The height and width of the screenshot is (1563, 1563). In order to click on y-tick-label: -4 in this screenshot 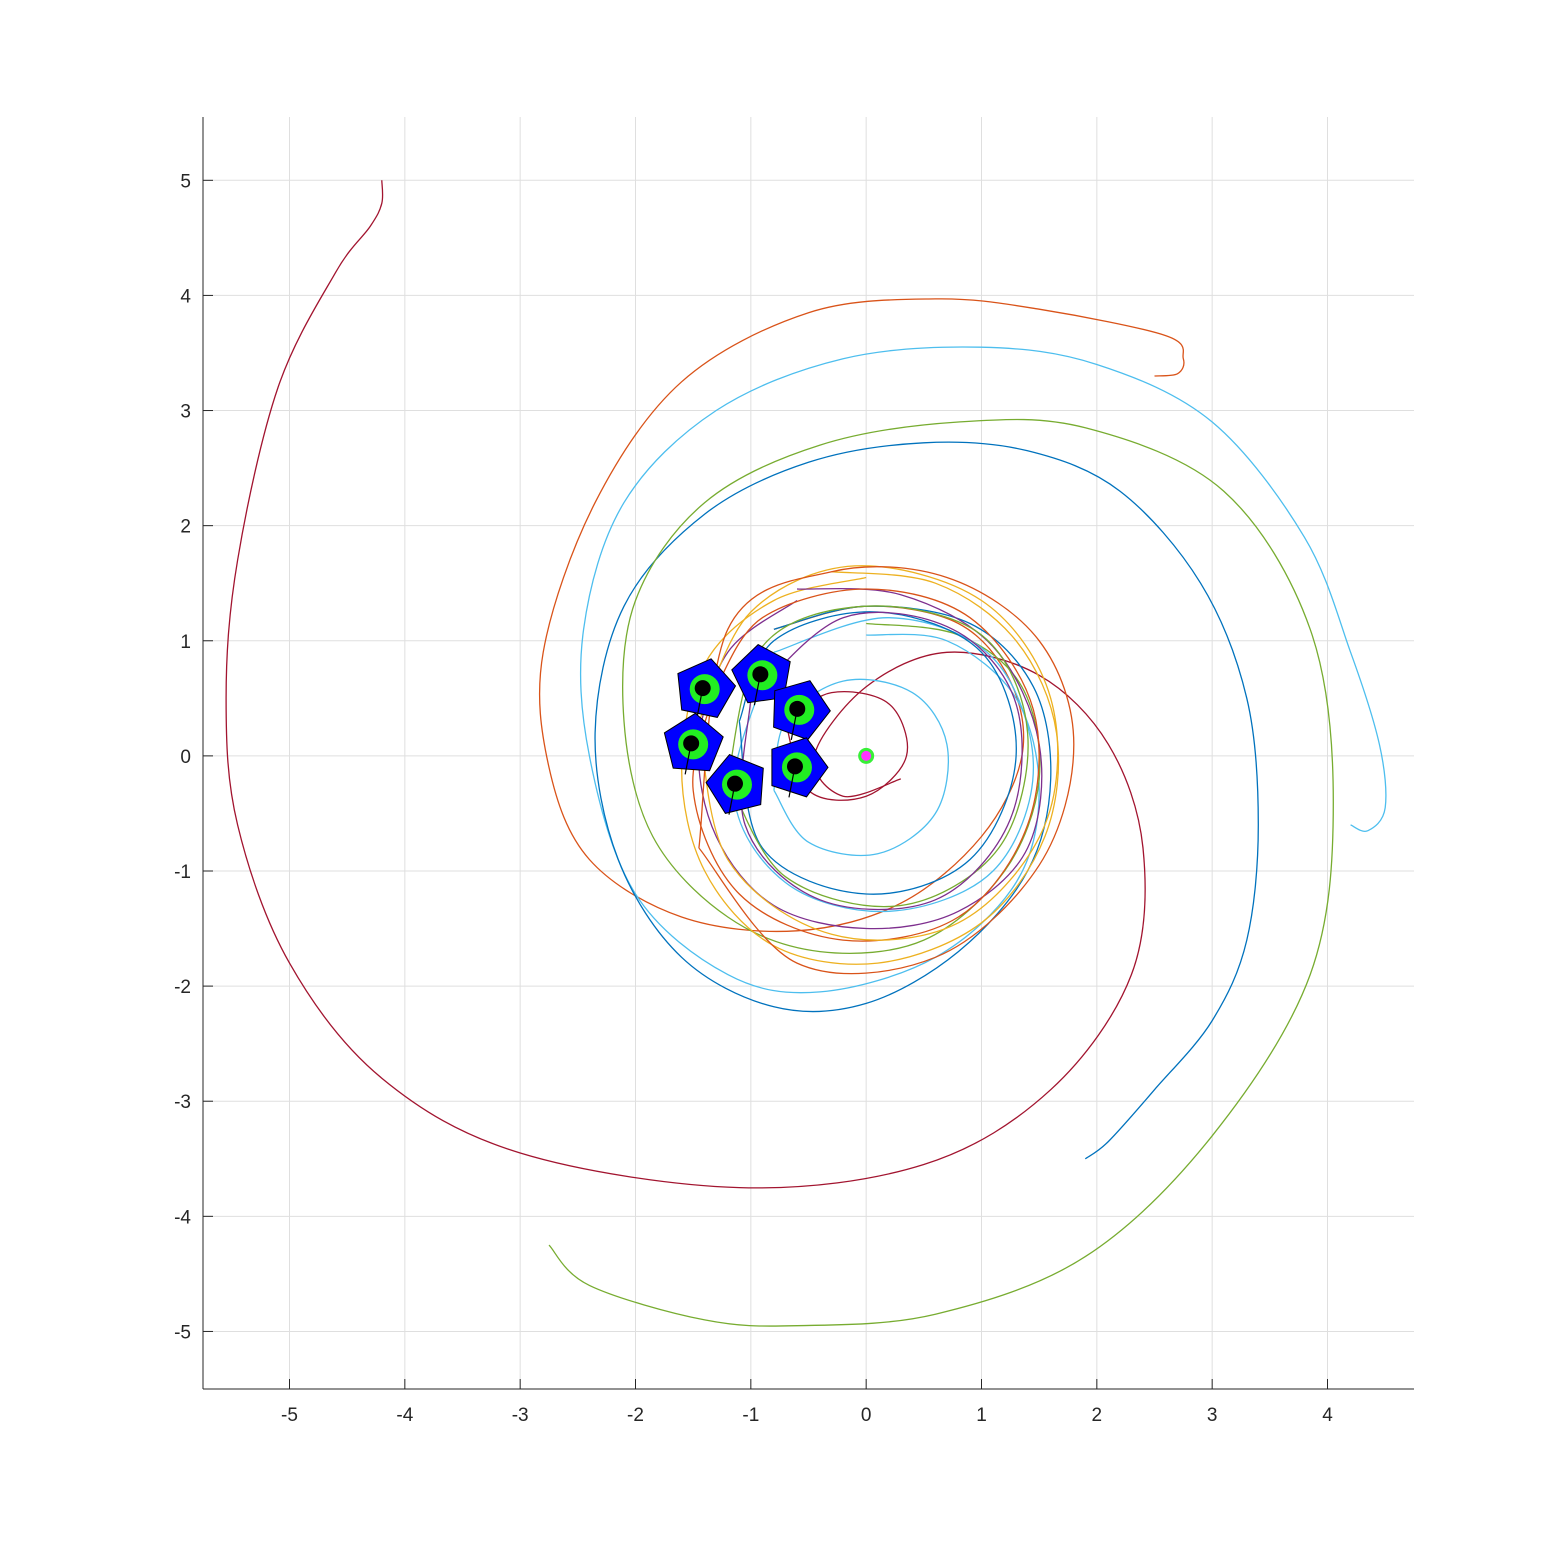, I will do `click(182, 1217)`.